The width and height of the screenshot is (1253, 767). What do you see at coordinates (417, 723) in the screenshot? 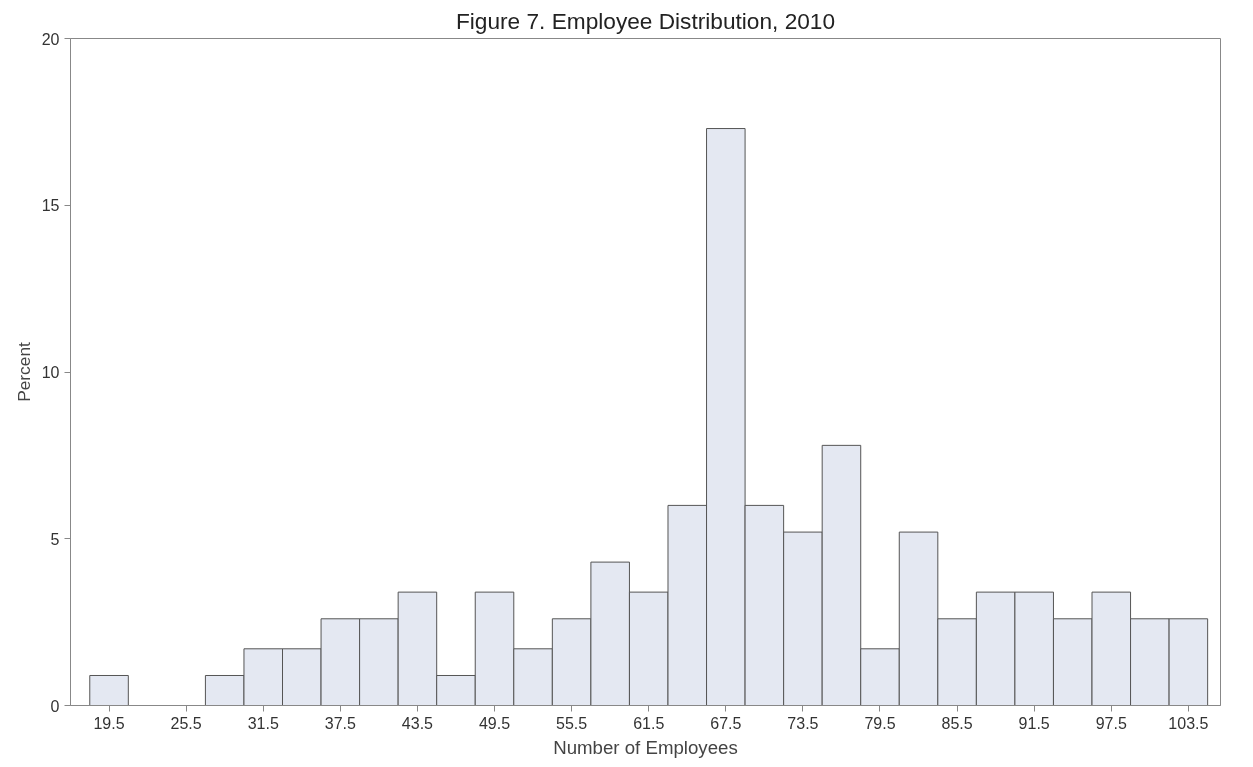
I see `x-tick-label: 43.5` at bounding box center [417, 723].